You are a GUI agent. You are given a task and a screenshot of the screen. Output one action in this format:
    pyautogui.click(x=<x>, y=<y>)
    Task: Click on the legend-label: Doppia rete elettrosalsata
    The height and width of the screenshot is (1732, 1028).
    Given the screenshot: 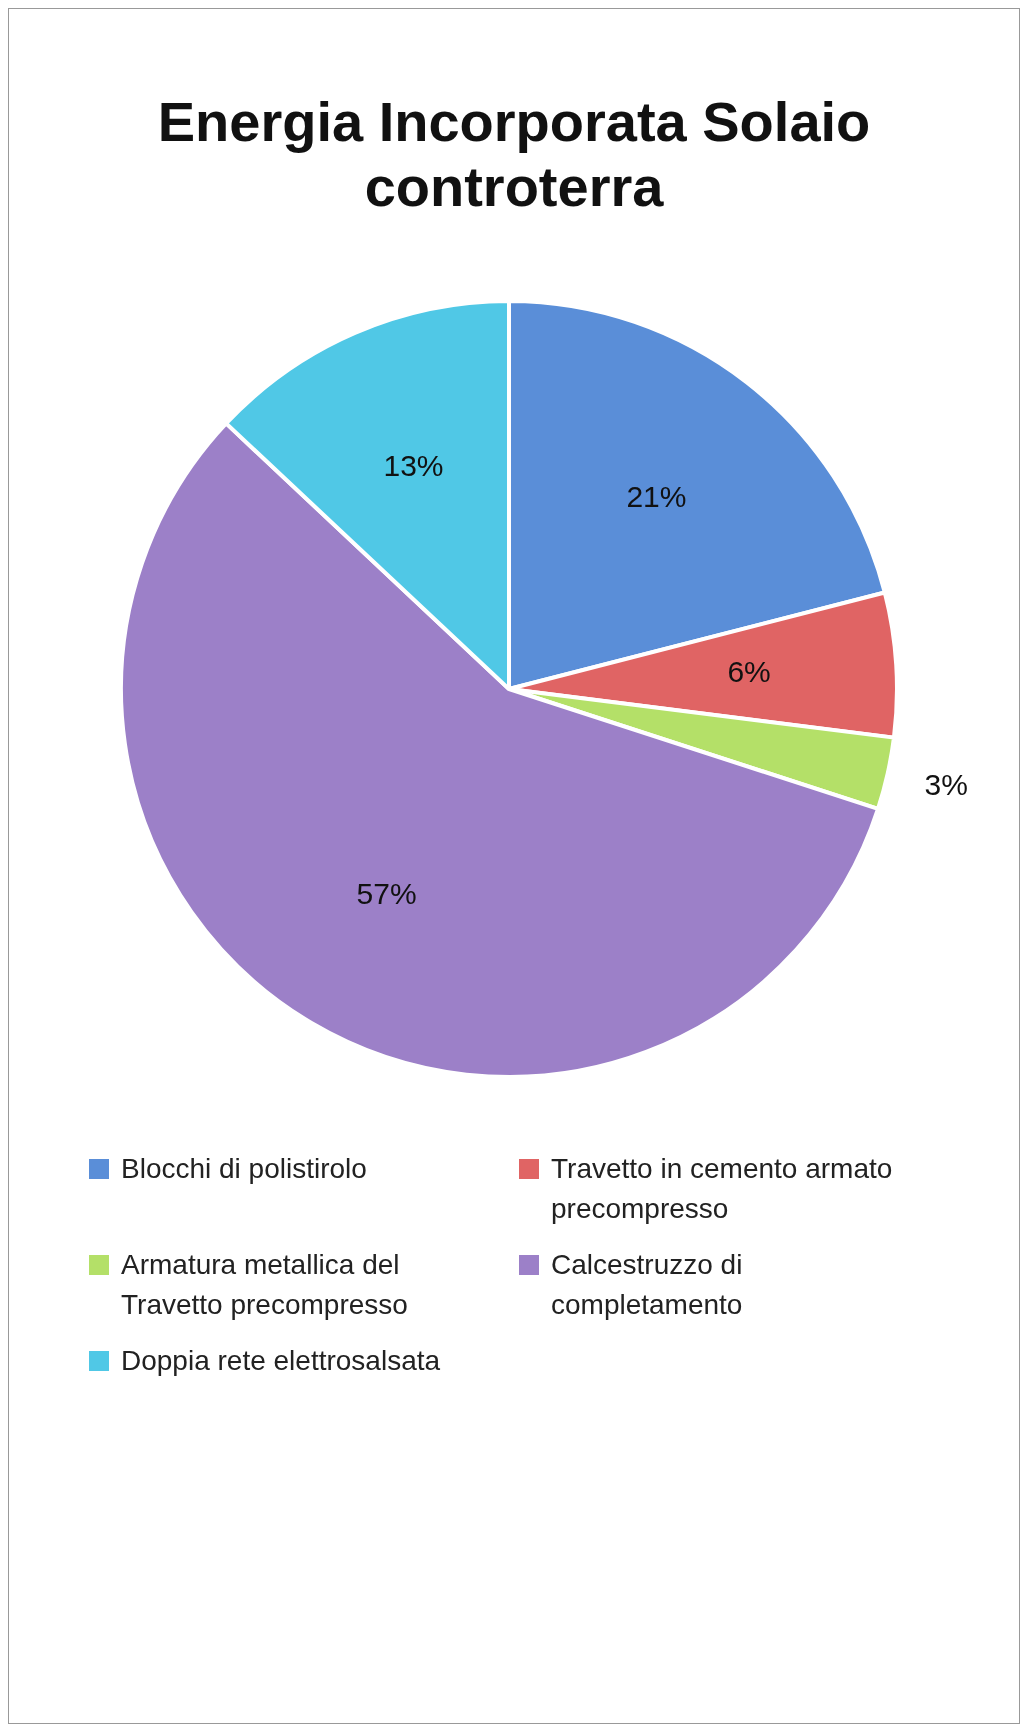 What is the action you would take?
    pyautogui.click(x=281, y=1361)
    